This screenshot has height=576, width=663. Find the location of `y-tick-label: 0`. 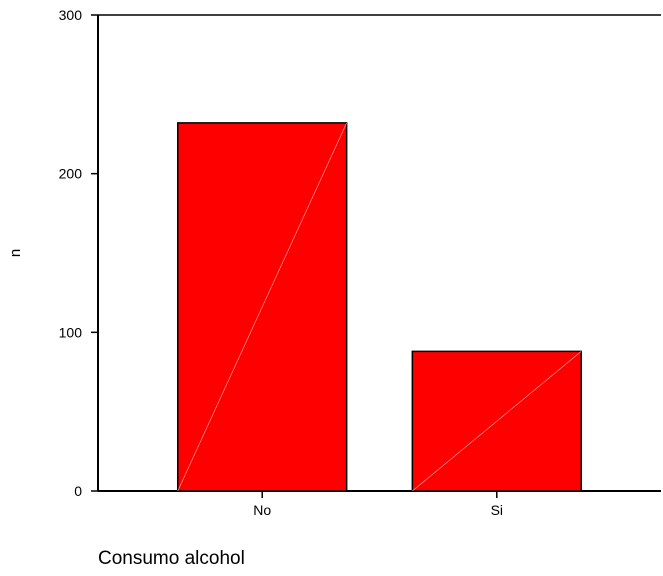

y-tick-label: 0 is located at coordinates (78, 491).